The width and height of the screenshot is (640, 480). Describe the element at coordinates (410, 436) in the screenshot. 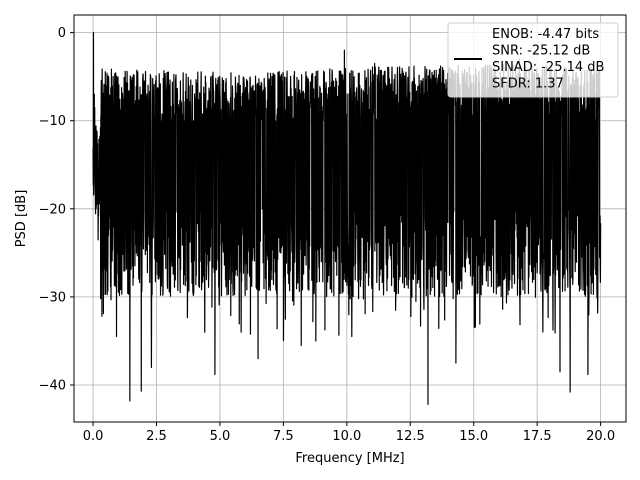

I see `x-tick-label: 12.5` at that location.